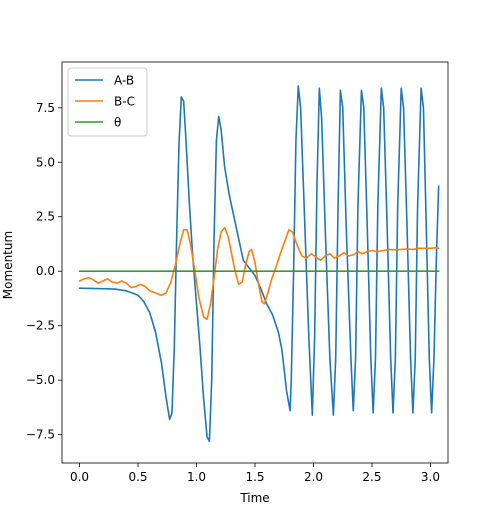 The height and width of the screenshot is (524, 500). I want to click on y-tick-label: 0.0, so click(45, 271).